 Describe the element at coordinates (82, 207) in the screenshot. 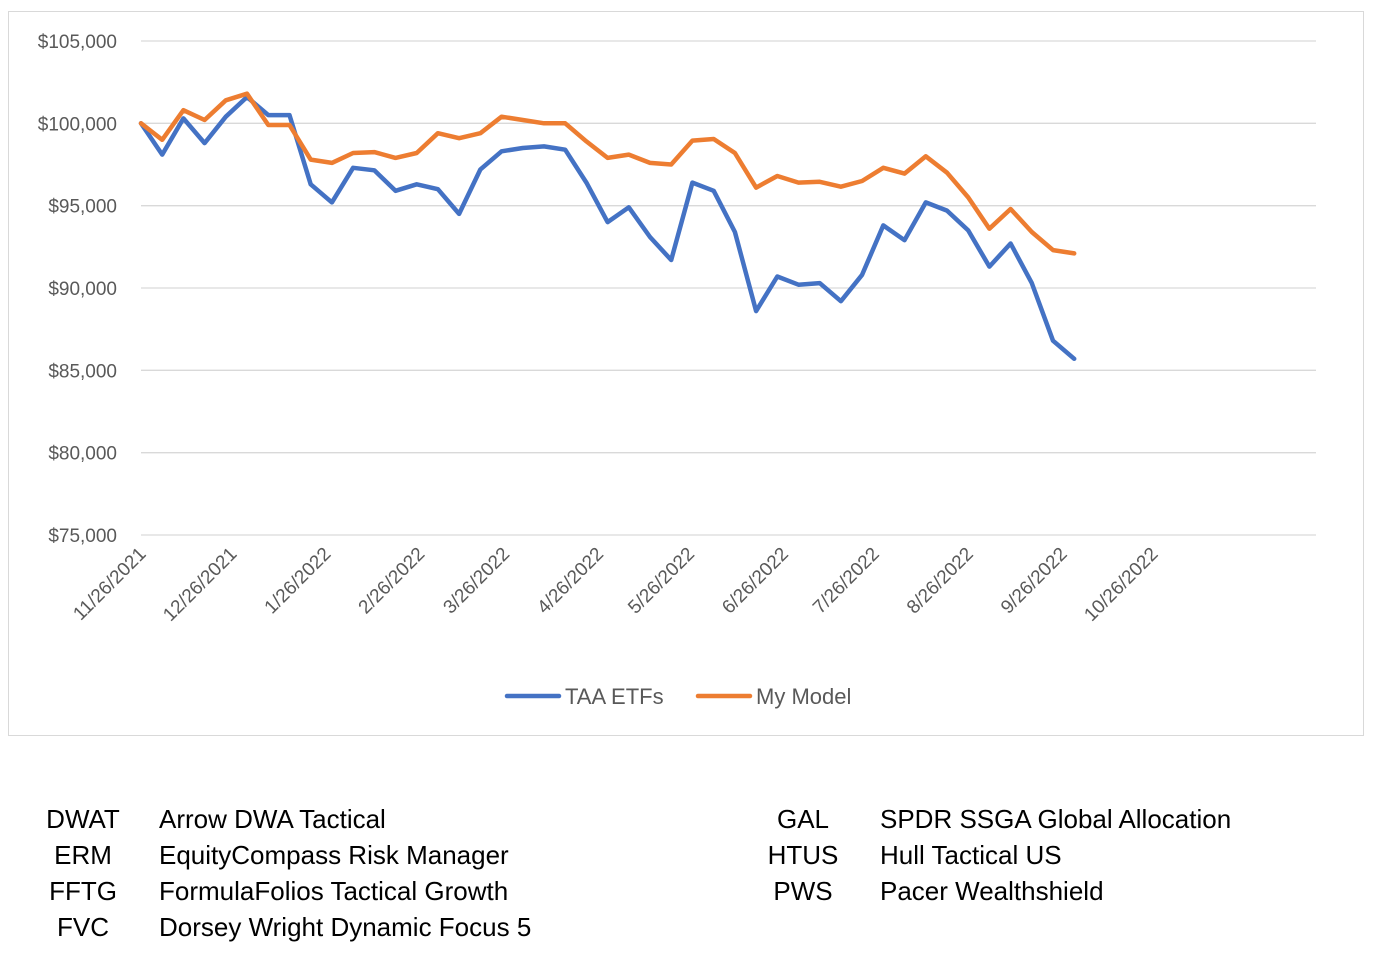

I see `y-tick-label: $95,000` at that location.